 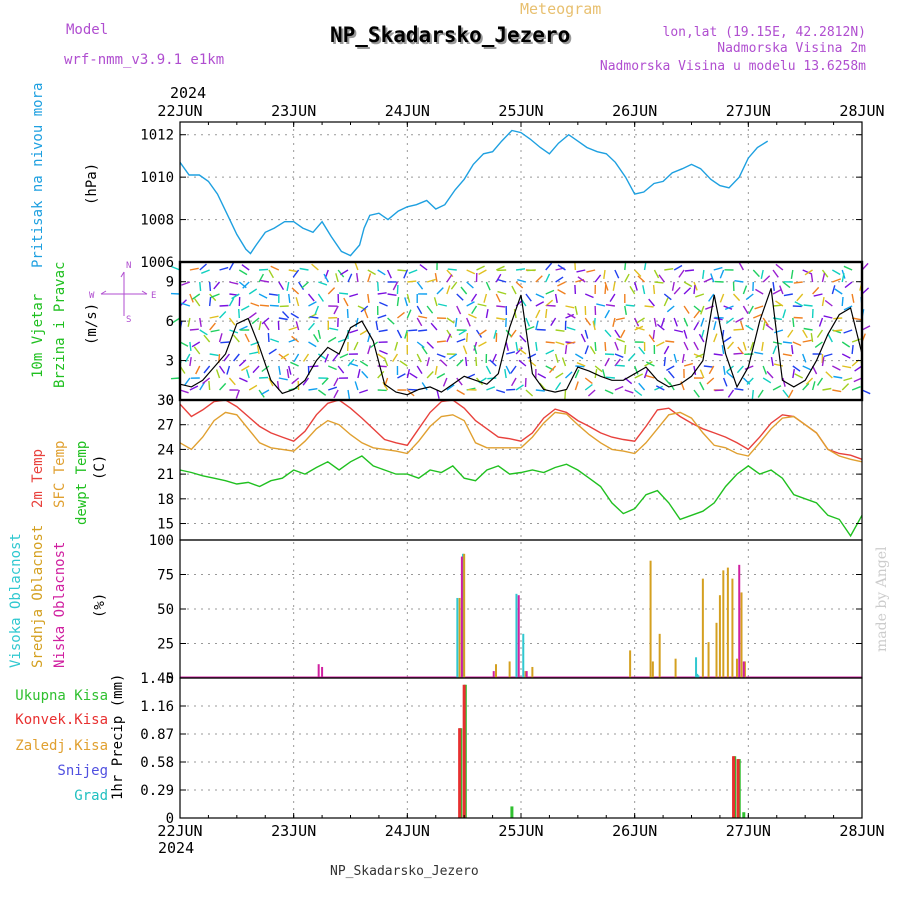 What do you see at coordinates (38, 478) in the screenshot?
I see `temp-label-2m: 2m Temp` at bounding box center [38, 478].